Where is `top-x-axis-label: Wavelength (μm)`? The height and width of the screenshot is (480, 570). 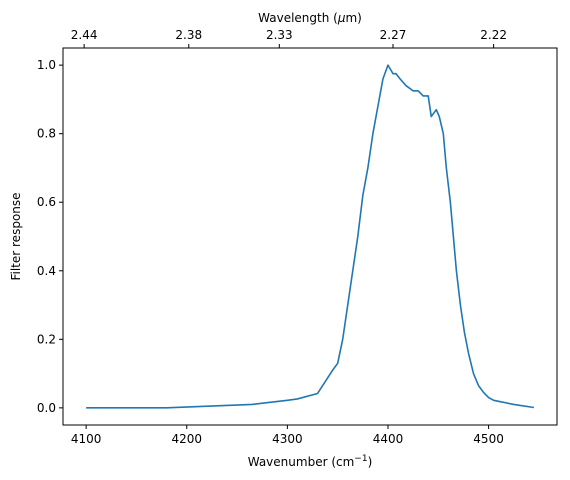
top-x-axis-label: Wavelength (μm) is located at coordinates (310, 18).